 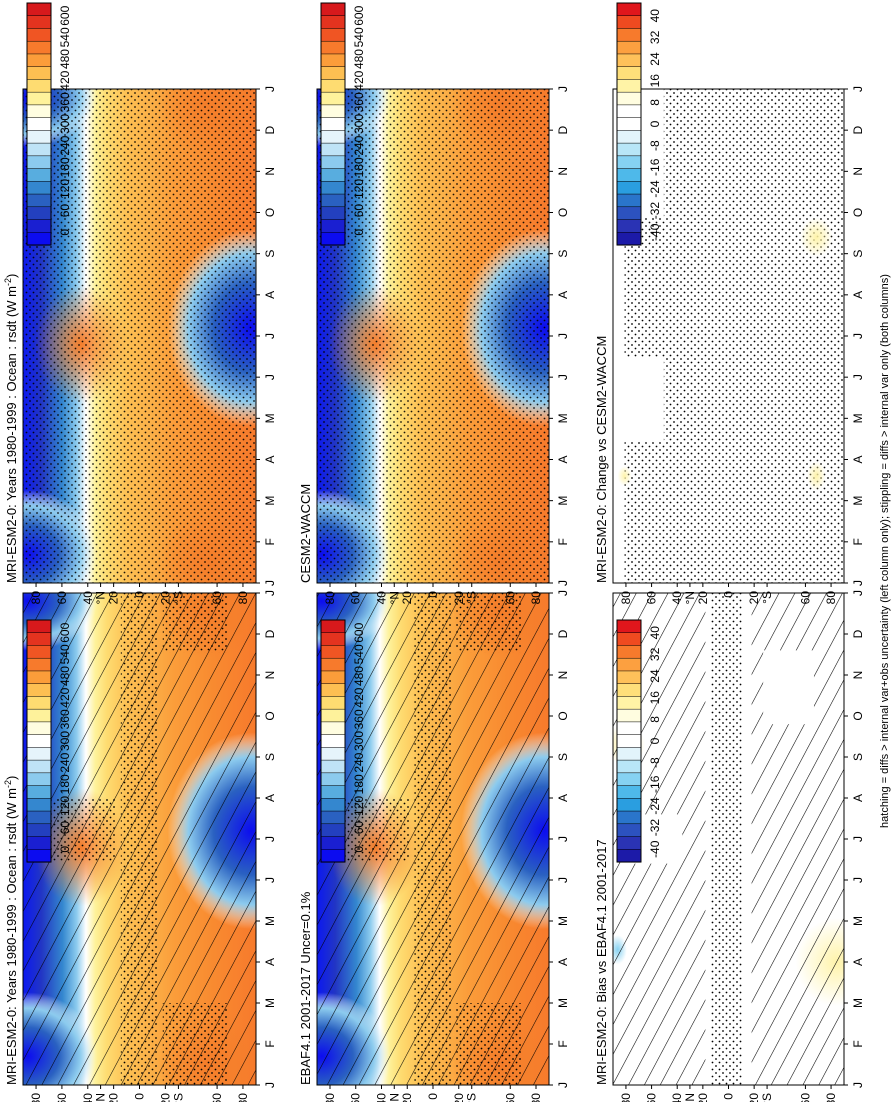 What do you see at coordinates (359, 102) in the screenshot?
I see `colorbar-tick-label: 360` at bounding box center [359, 102].